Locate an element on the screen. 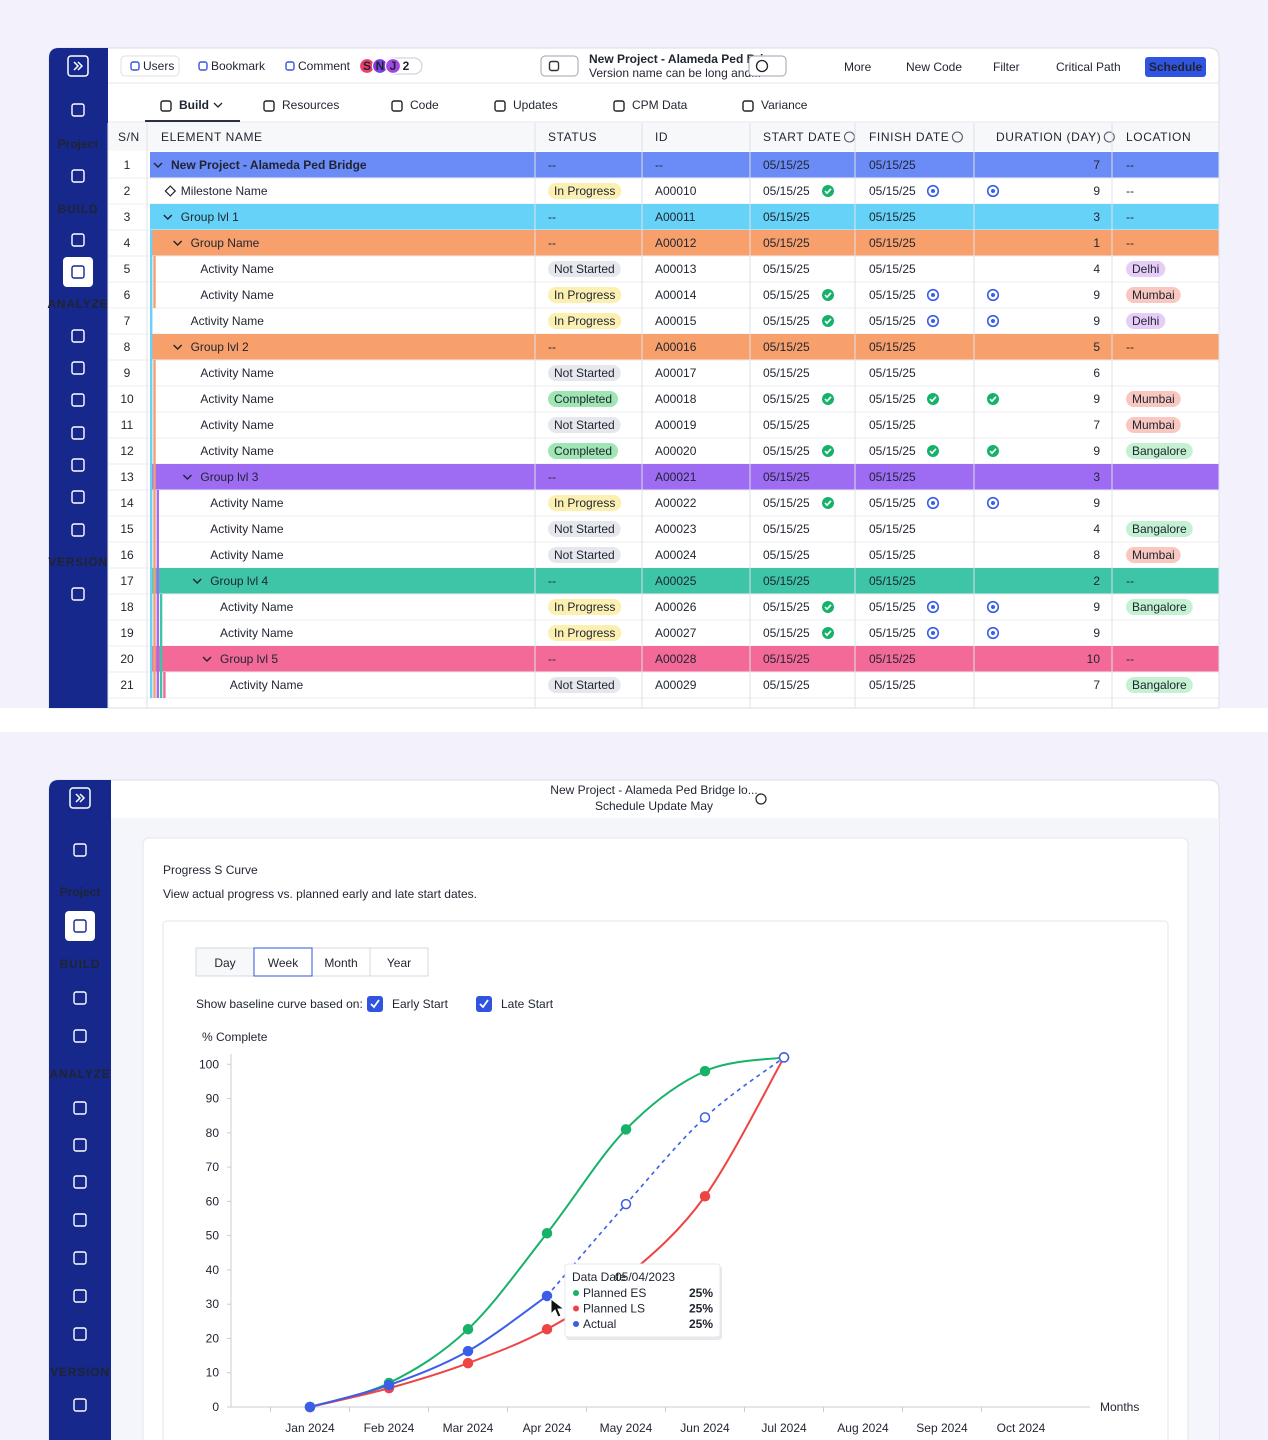  row-number: 11 is located at coordinates (127, 425).